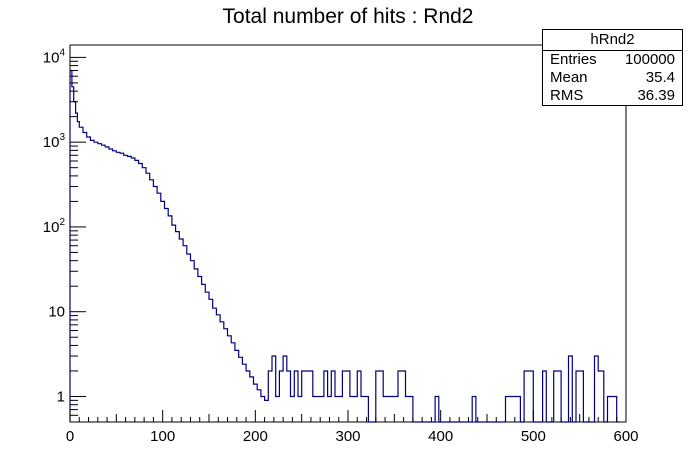 The image size is (696, 472). I want to click on y-tick-label: 1, so click(61, 396).